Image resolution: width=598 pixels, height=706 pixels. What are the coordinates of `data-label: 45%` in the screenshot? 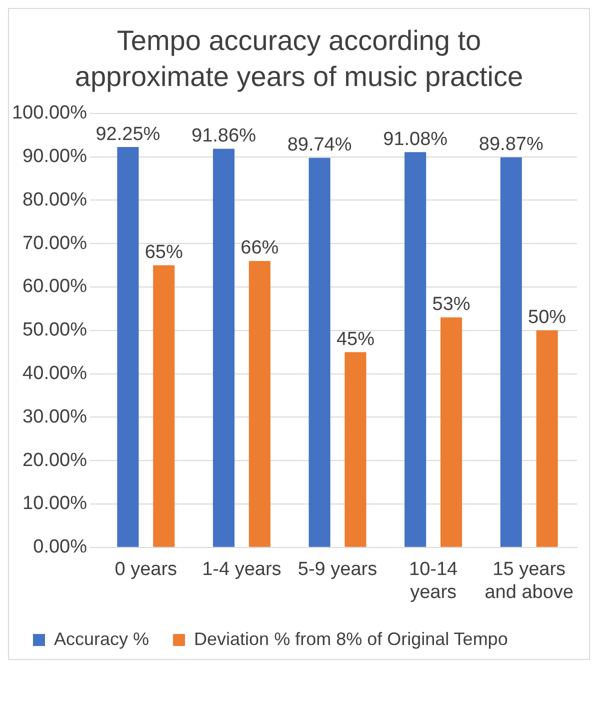 It's located at (355, 339).